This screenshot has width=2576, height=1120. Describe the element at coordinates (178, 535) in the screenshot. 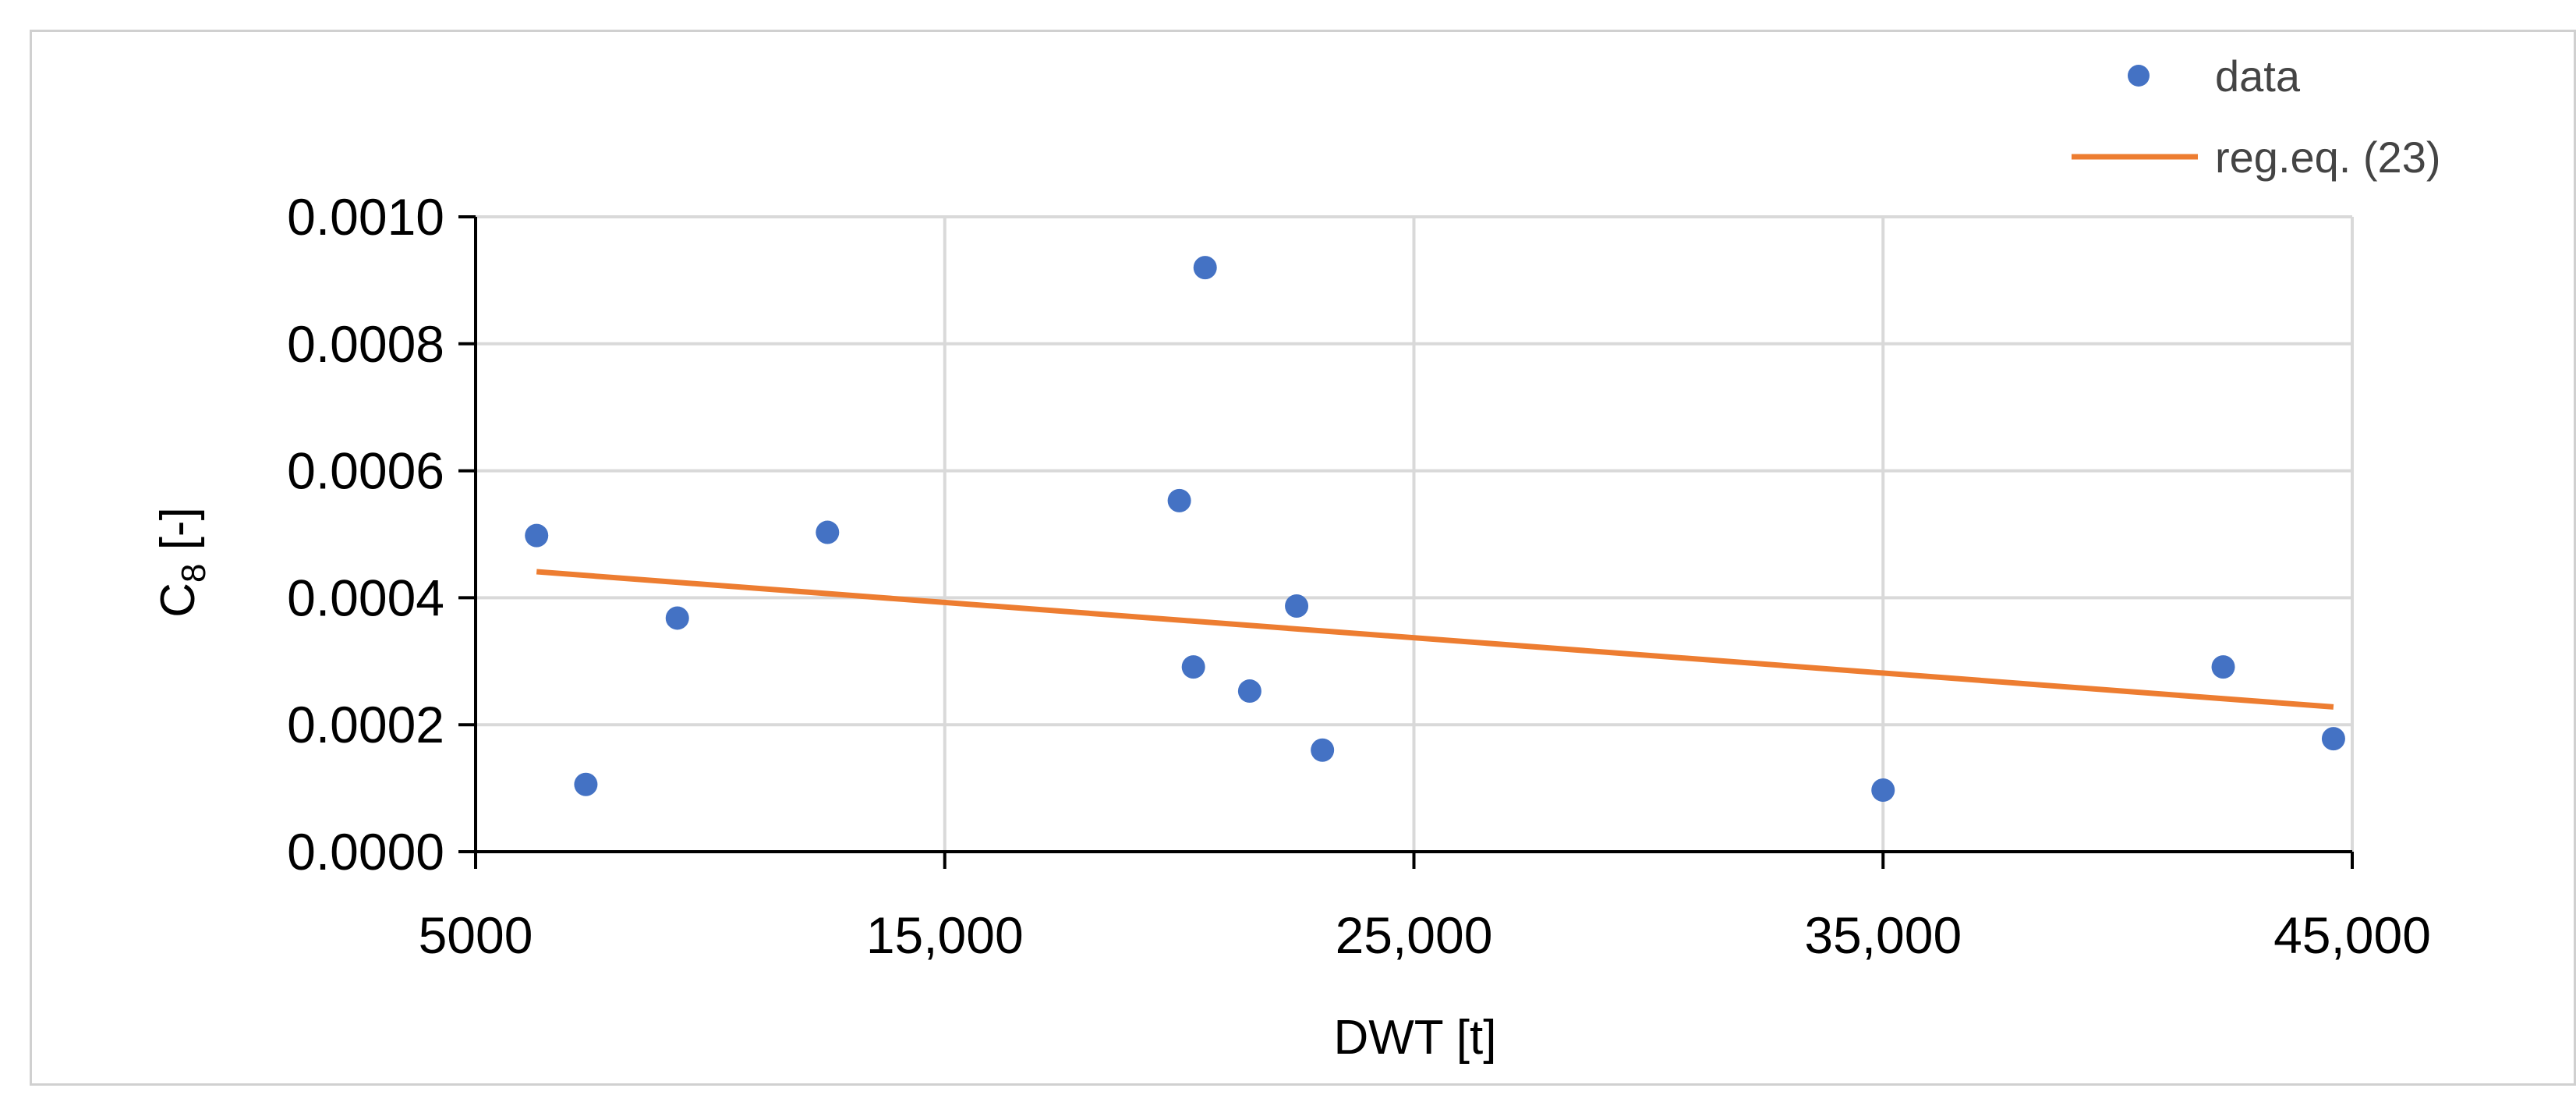

I see `y-axis-title-suffix: [-]` at that location.